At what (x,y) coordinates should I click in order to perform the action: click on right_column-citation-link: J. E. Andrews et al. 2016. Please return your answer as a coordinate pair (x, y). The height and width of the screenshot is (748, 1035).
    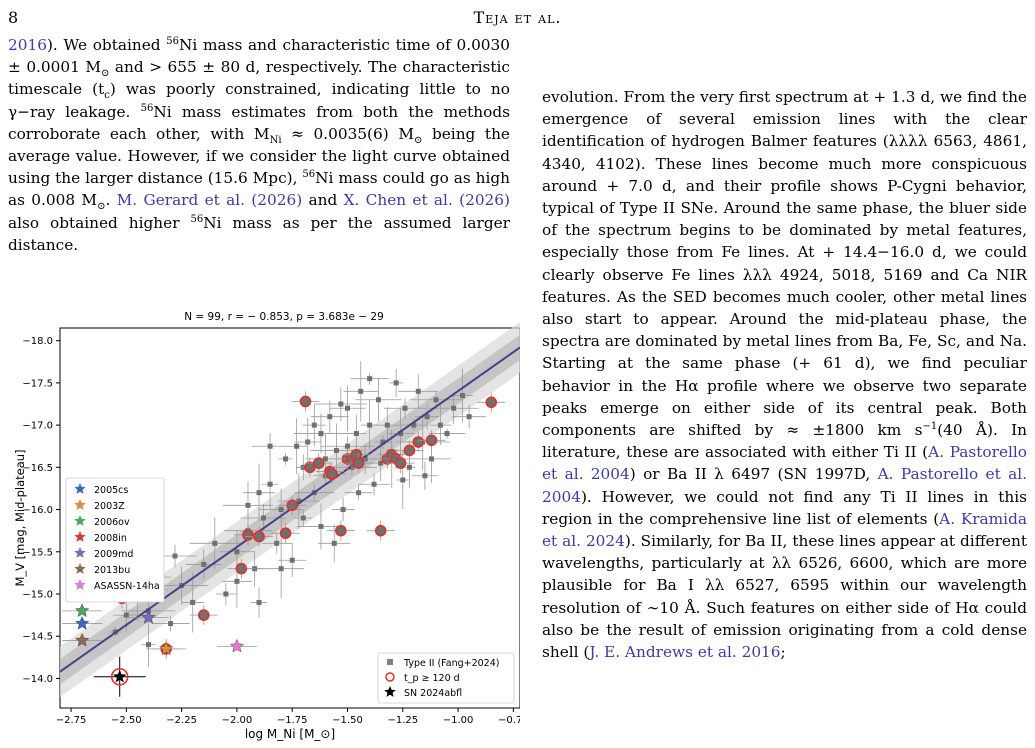
    Looking at the image, I should click on (685, 652).